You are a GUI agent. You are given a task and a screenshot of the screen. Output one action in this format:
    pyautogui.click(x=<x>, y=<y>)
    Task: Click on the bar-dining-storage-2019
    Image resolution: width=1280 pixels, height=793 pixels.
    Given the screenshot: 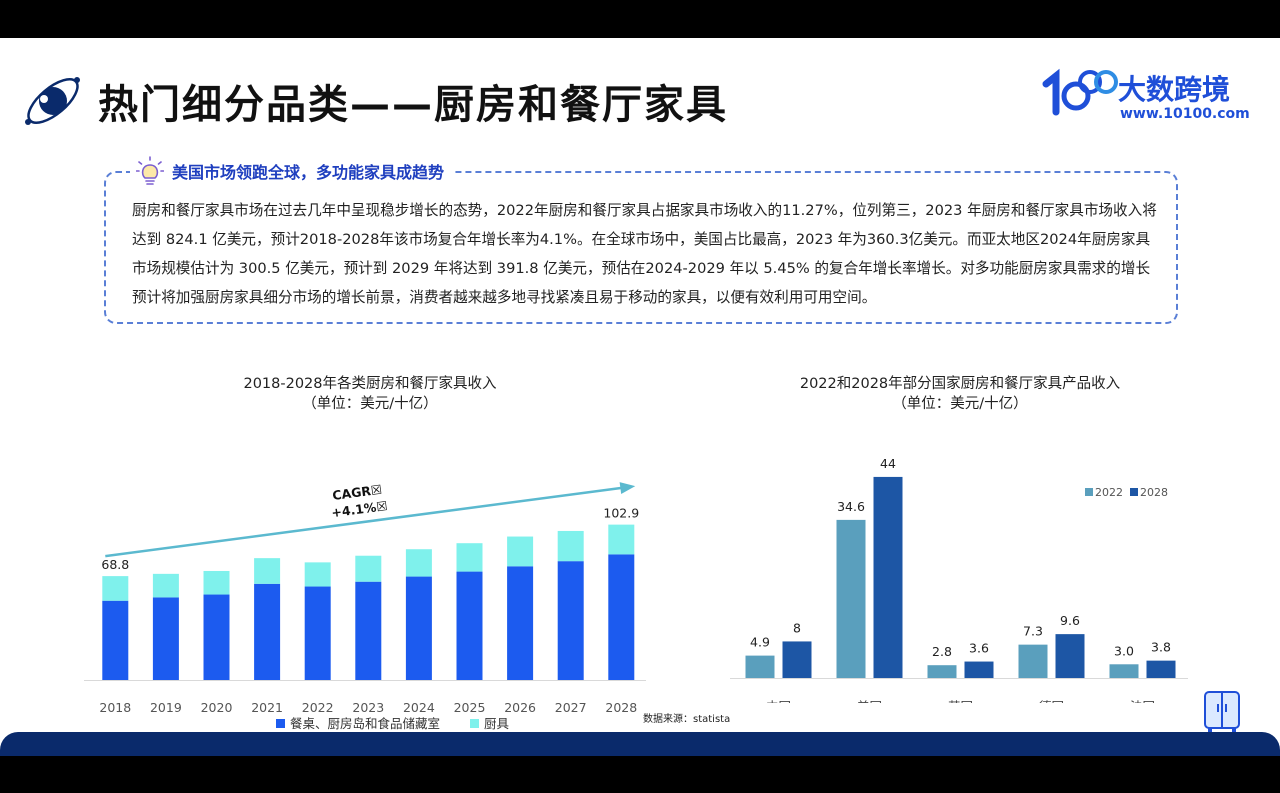 What is the action you would take?
    pyautogui.click(x=165, y=638)
    